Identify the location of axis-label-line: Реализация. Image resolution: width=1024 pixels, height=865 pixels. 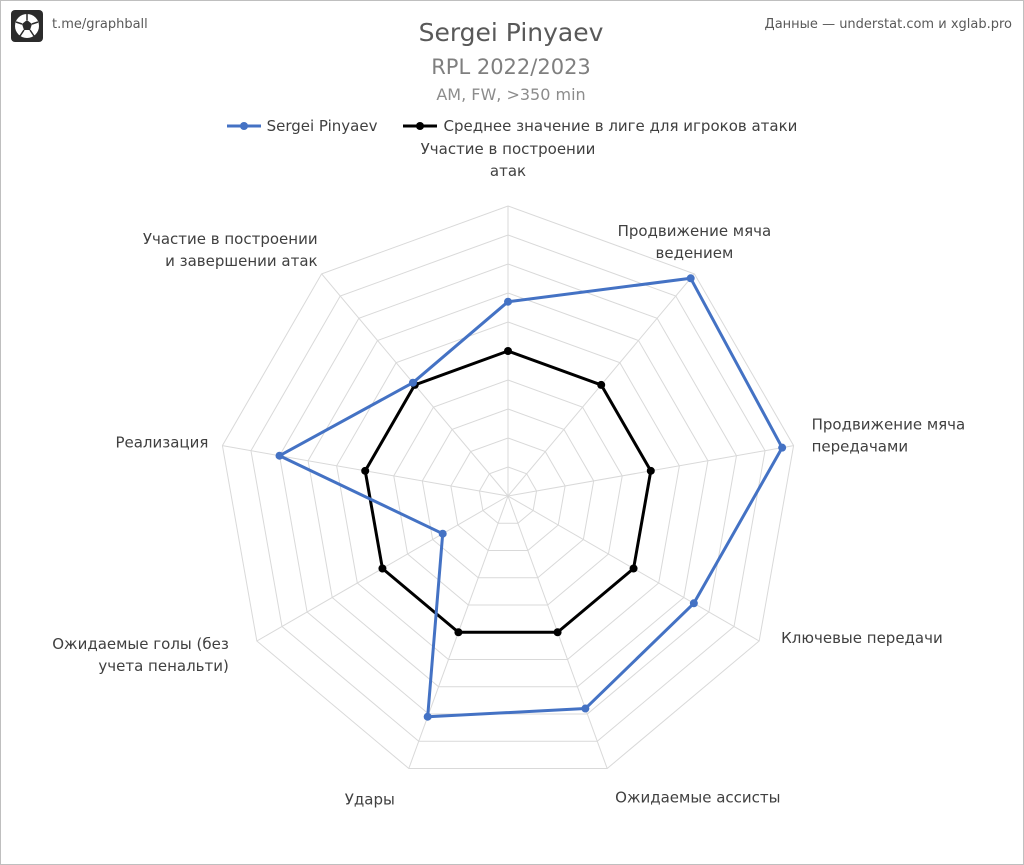
(161, 443).